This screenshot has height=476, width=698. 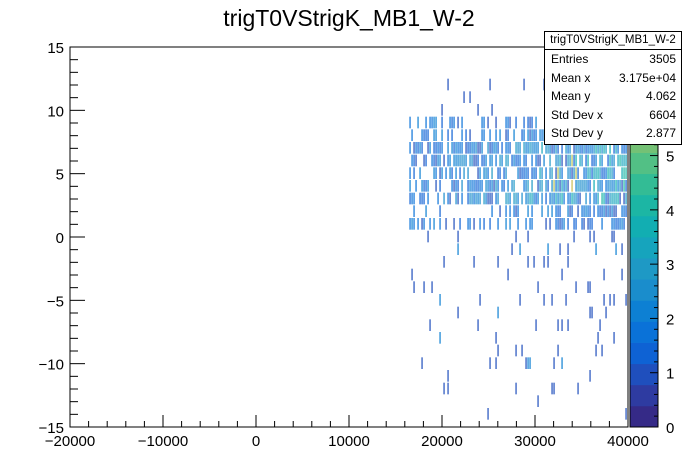 I want to click on stats-std-dev-x-label: Std Dev x, so click(x=577, y=114).